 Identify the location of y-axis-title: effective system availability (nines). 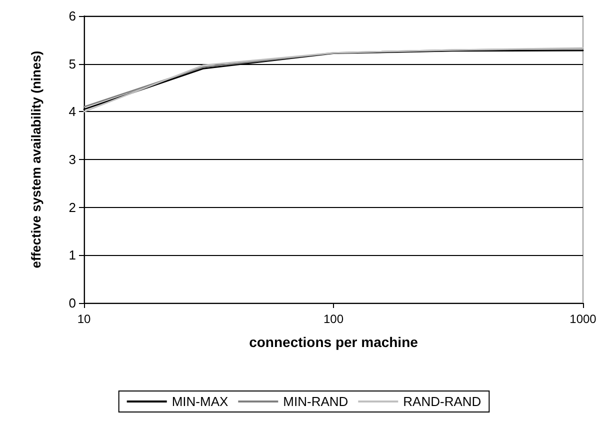
(36, 159).